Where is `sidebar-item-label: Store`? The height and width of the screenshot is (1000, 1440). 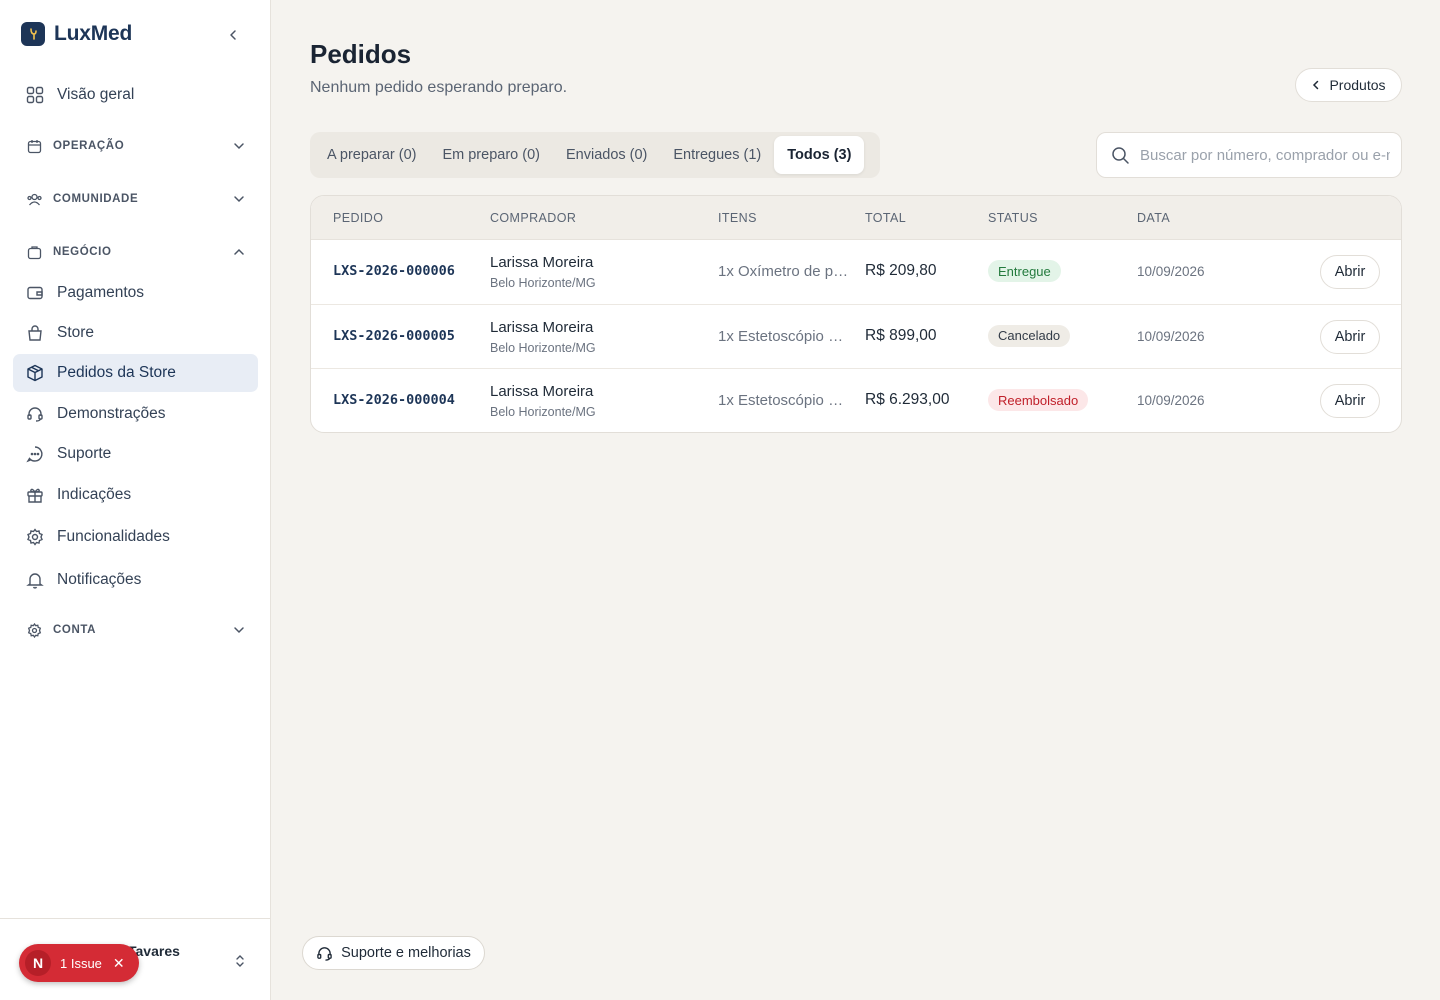
sidebar-item-label: Store is located at coordinates (76, 332).